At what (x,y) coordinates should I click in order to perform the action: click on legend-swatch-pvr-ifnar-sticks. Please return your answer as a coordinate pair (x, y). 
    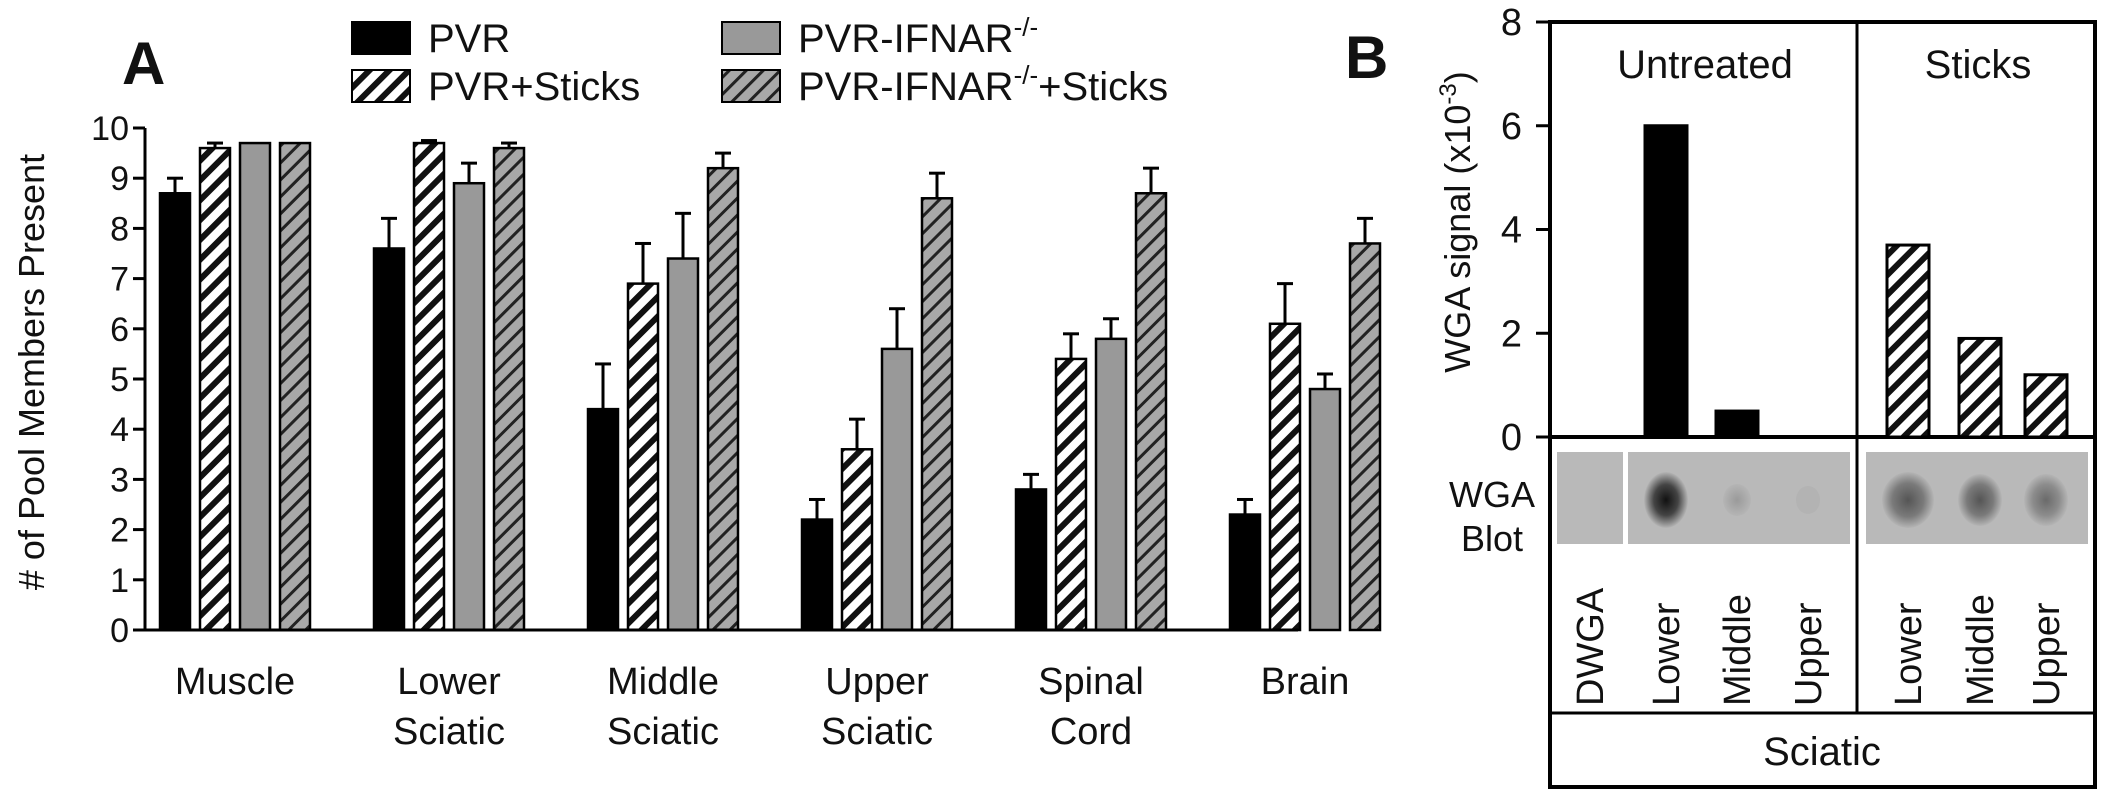
    Looking at the image, I should click on (751, 86).